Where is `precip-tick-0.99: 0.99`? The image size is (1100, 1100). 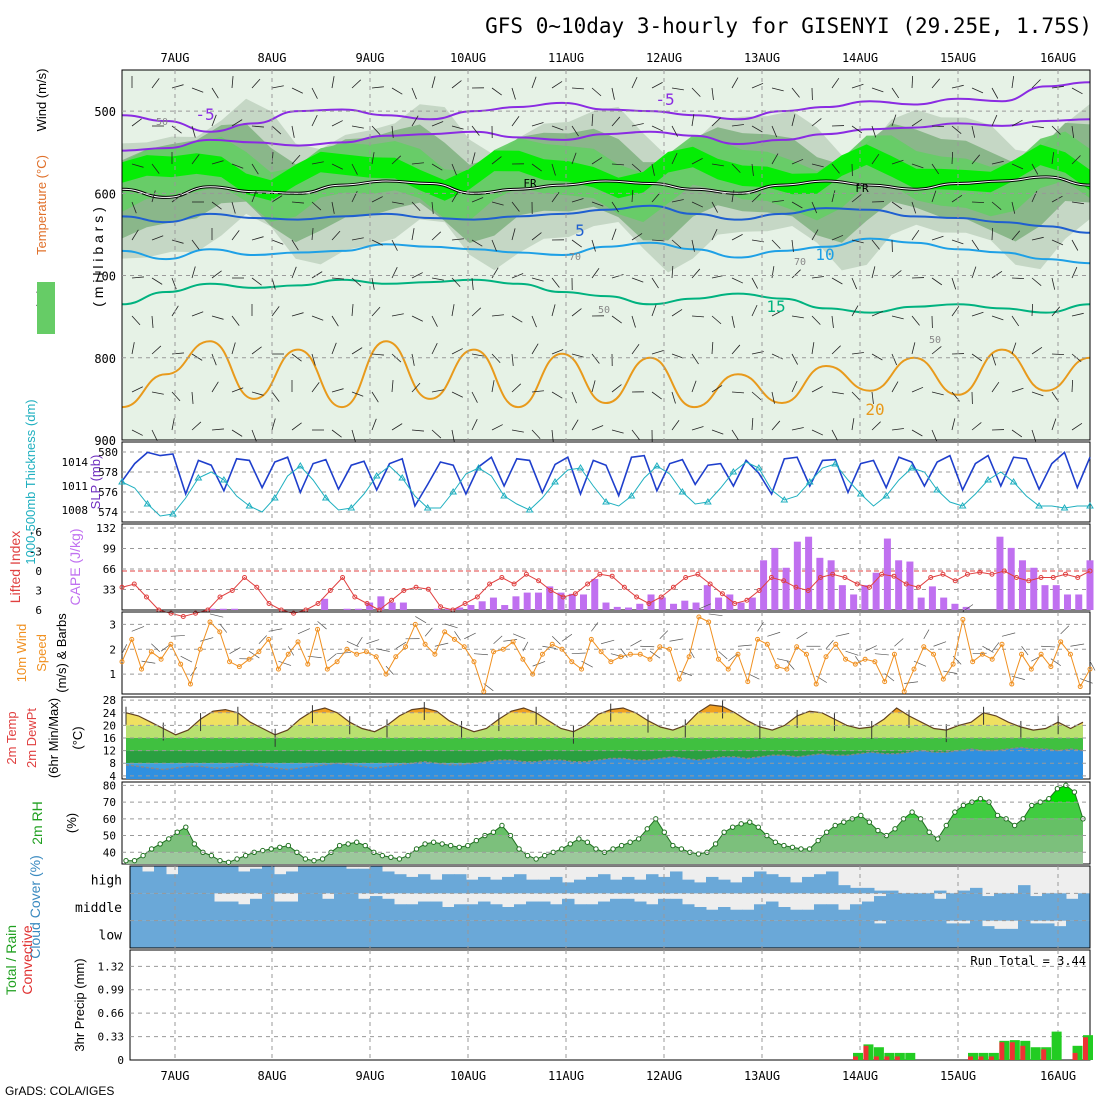
precip-tick-0.99: 0.99 is located at coordinates (111, 990).